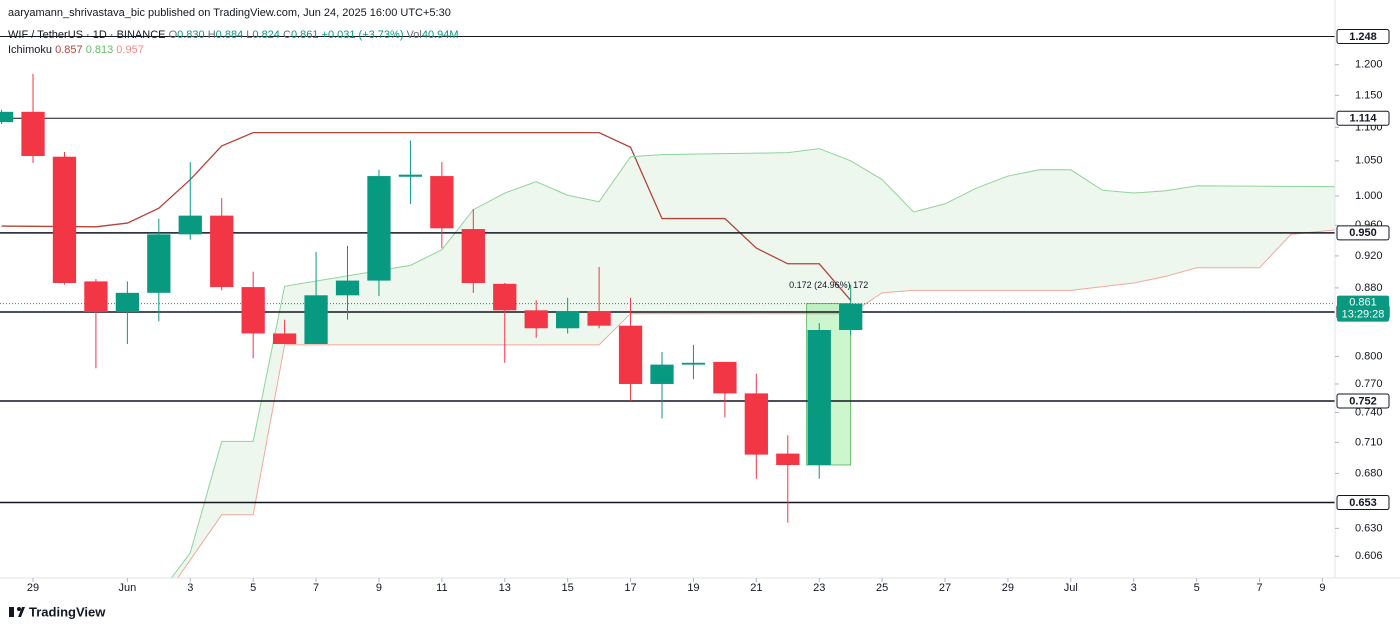 The image size is (1400, 634). What do you see at coordinates (1369, 127) in the screenshot?
I see `y-tick-label: 1.100` at bounding box center [1369, 127].